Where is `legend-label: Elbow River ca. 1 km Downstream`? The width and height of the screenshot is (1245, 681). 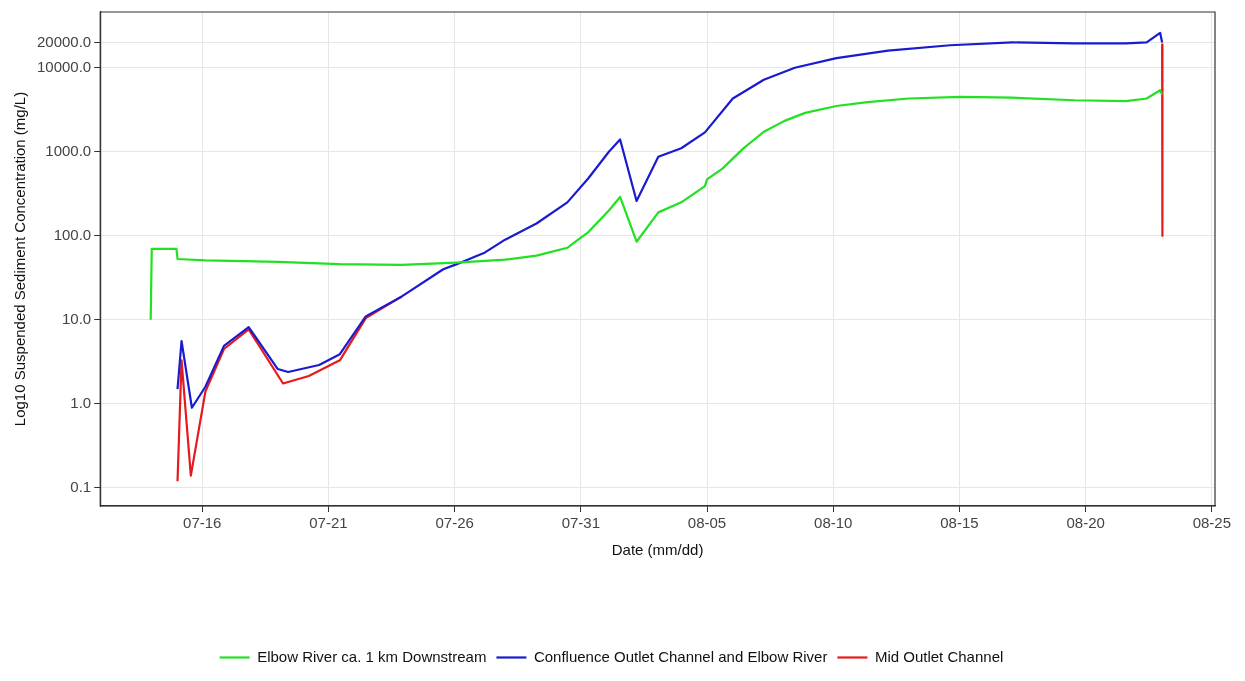 legend-label: Elbow River ca. 1 km Downstream is located at coordinates (372, 656).